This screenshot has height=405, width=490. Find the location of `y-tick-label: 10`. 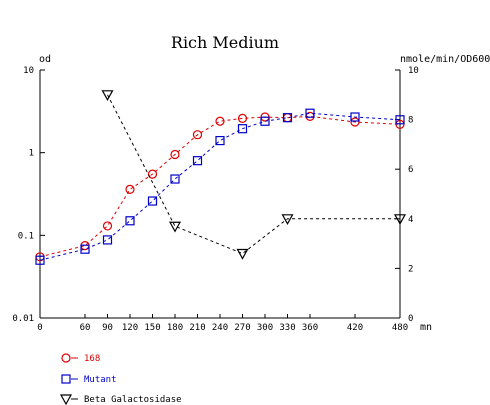

y-tick-label: 10 is located at coordinates (28, 71).